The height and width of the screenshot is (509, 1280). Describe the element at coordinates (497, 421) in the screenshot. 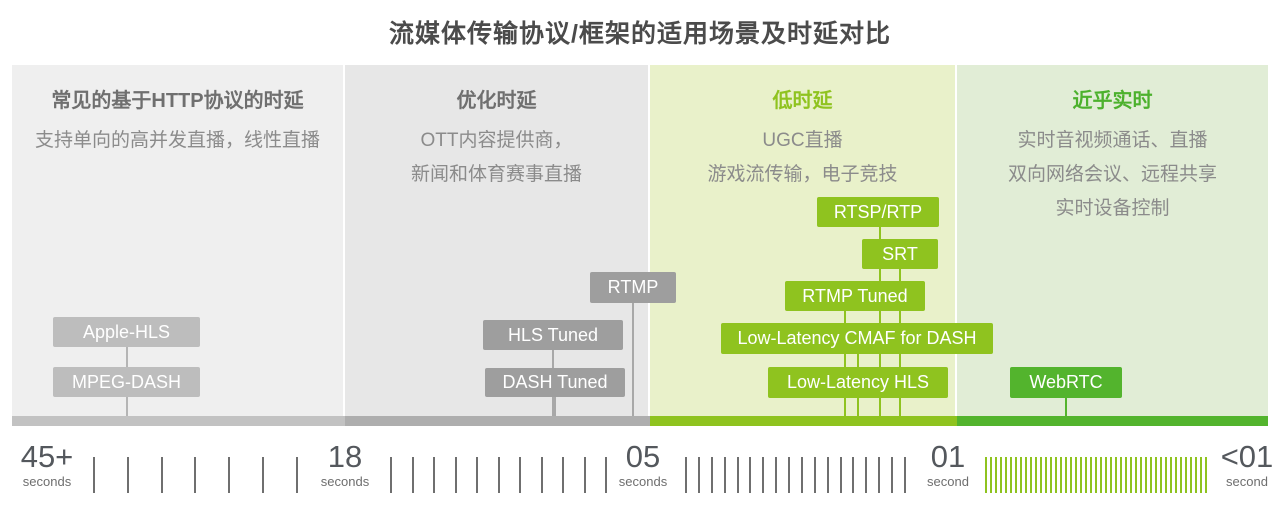

I see `bar-optimized` at that location.